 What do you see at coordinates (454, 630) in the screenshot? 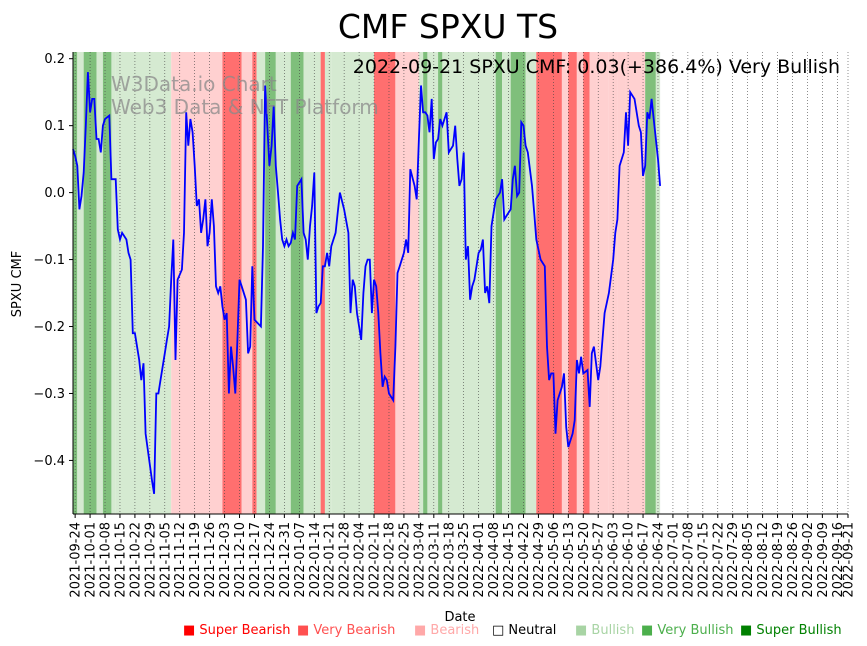
I see `legend-label: Bearish` at bounding box center [454, 630].